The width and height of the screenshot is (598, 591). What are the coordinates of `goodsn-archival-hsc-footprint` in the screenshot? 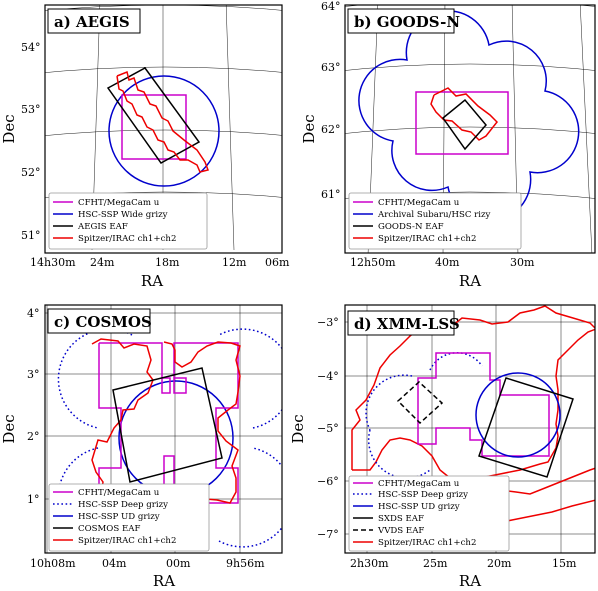 It's located at (469, 116).